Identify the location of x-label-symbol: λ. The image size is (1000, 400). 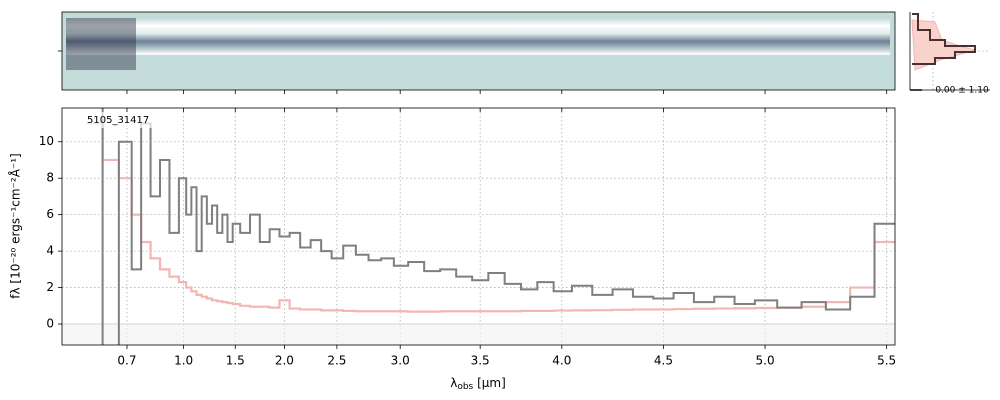
(453, 383).